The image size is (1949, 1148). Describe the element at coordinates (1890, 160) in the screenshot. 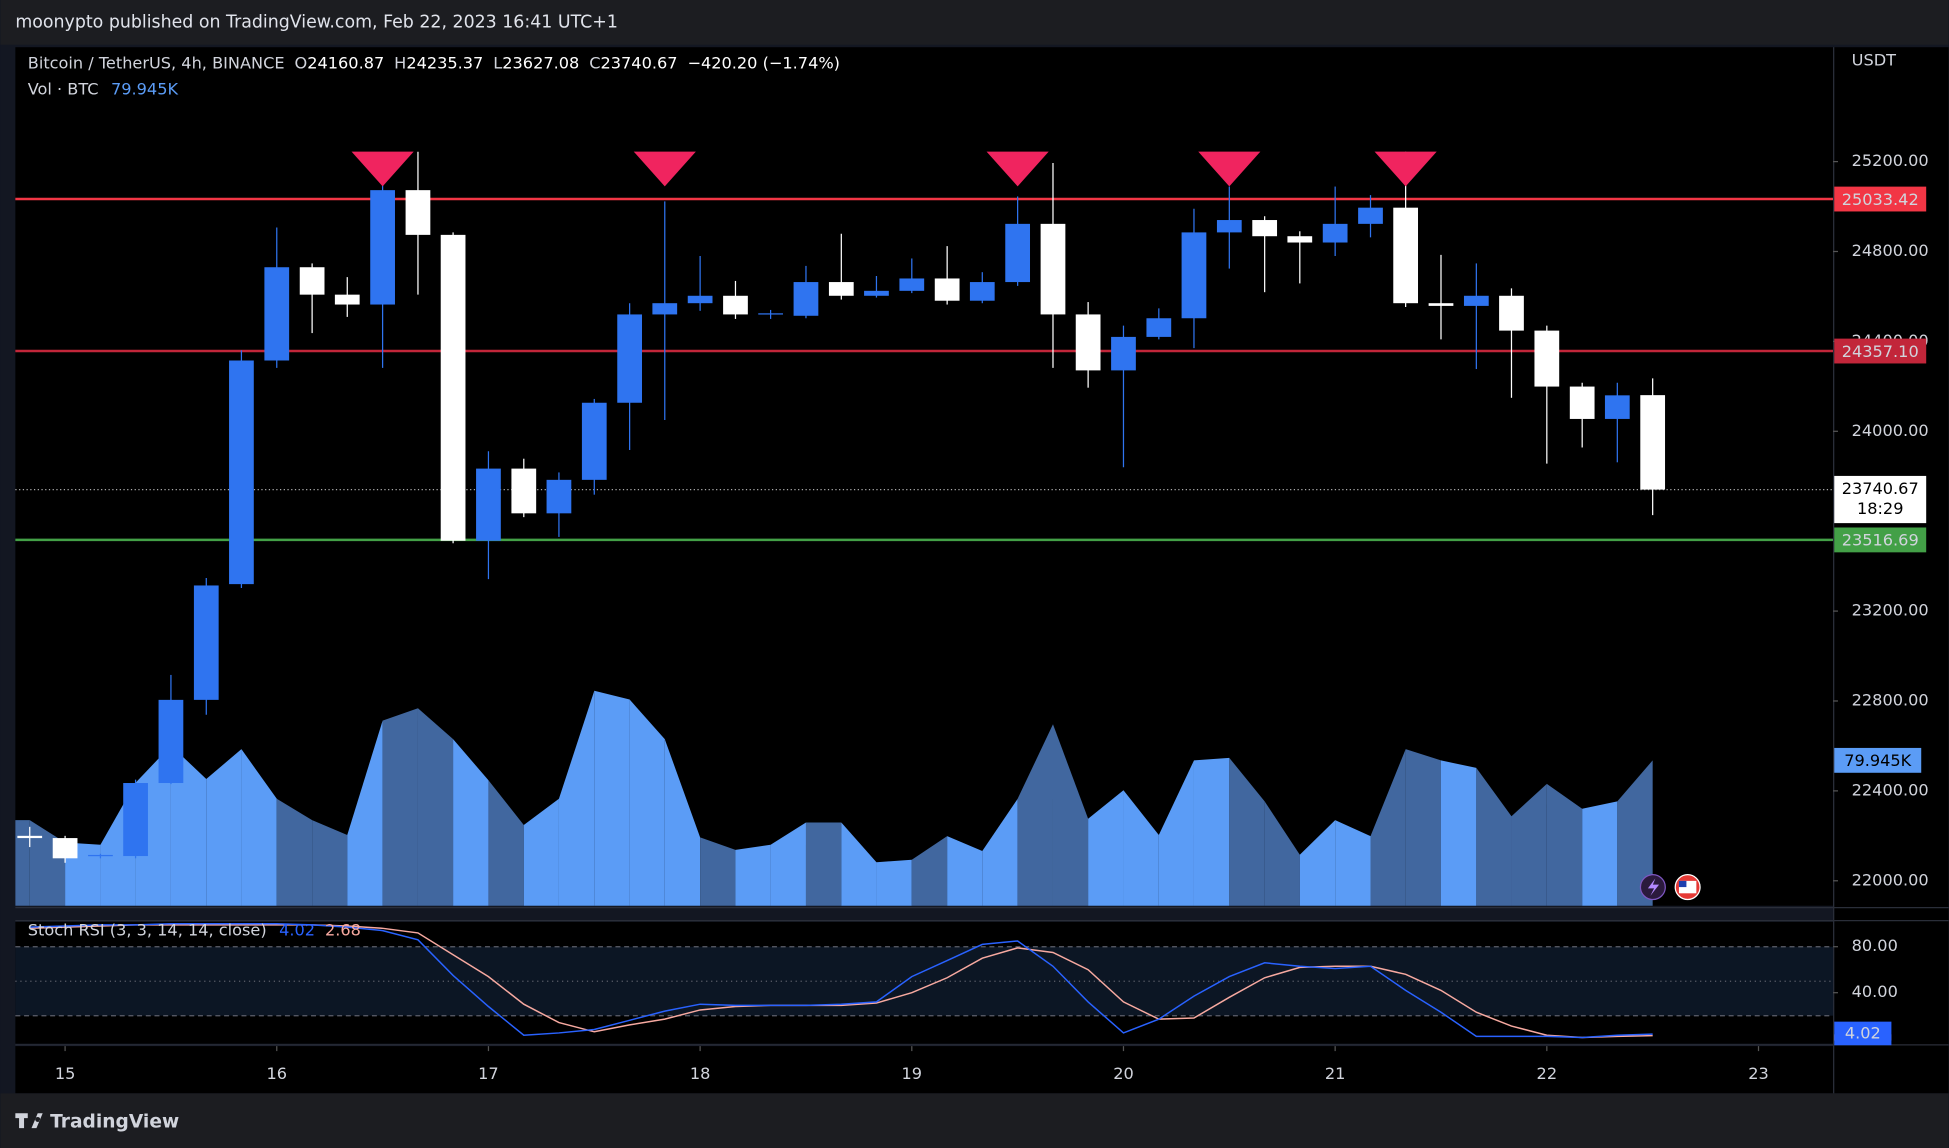

I see `y-tick-label: 25200.00` at that location.